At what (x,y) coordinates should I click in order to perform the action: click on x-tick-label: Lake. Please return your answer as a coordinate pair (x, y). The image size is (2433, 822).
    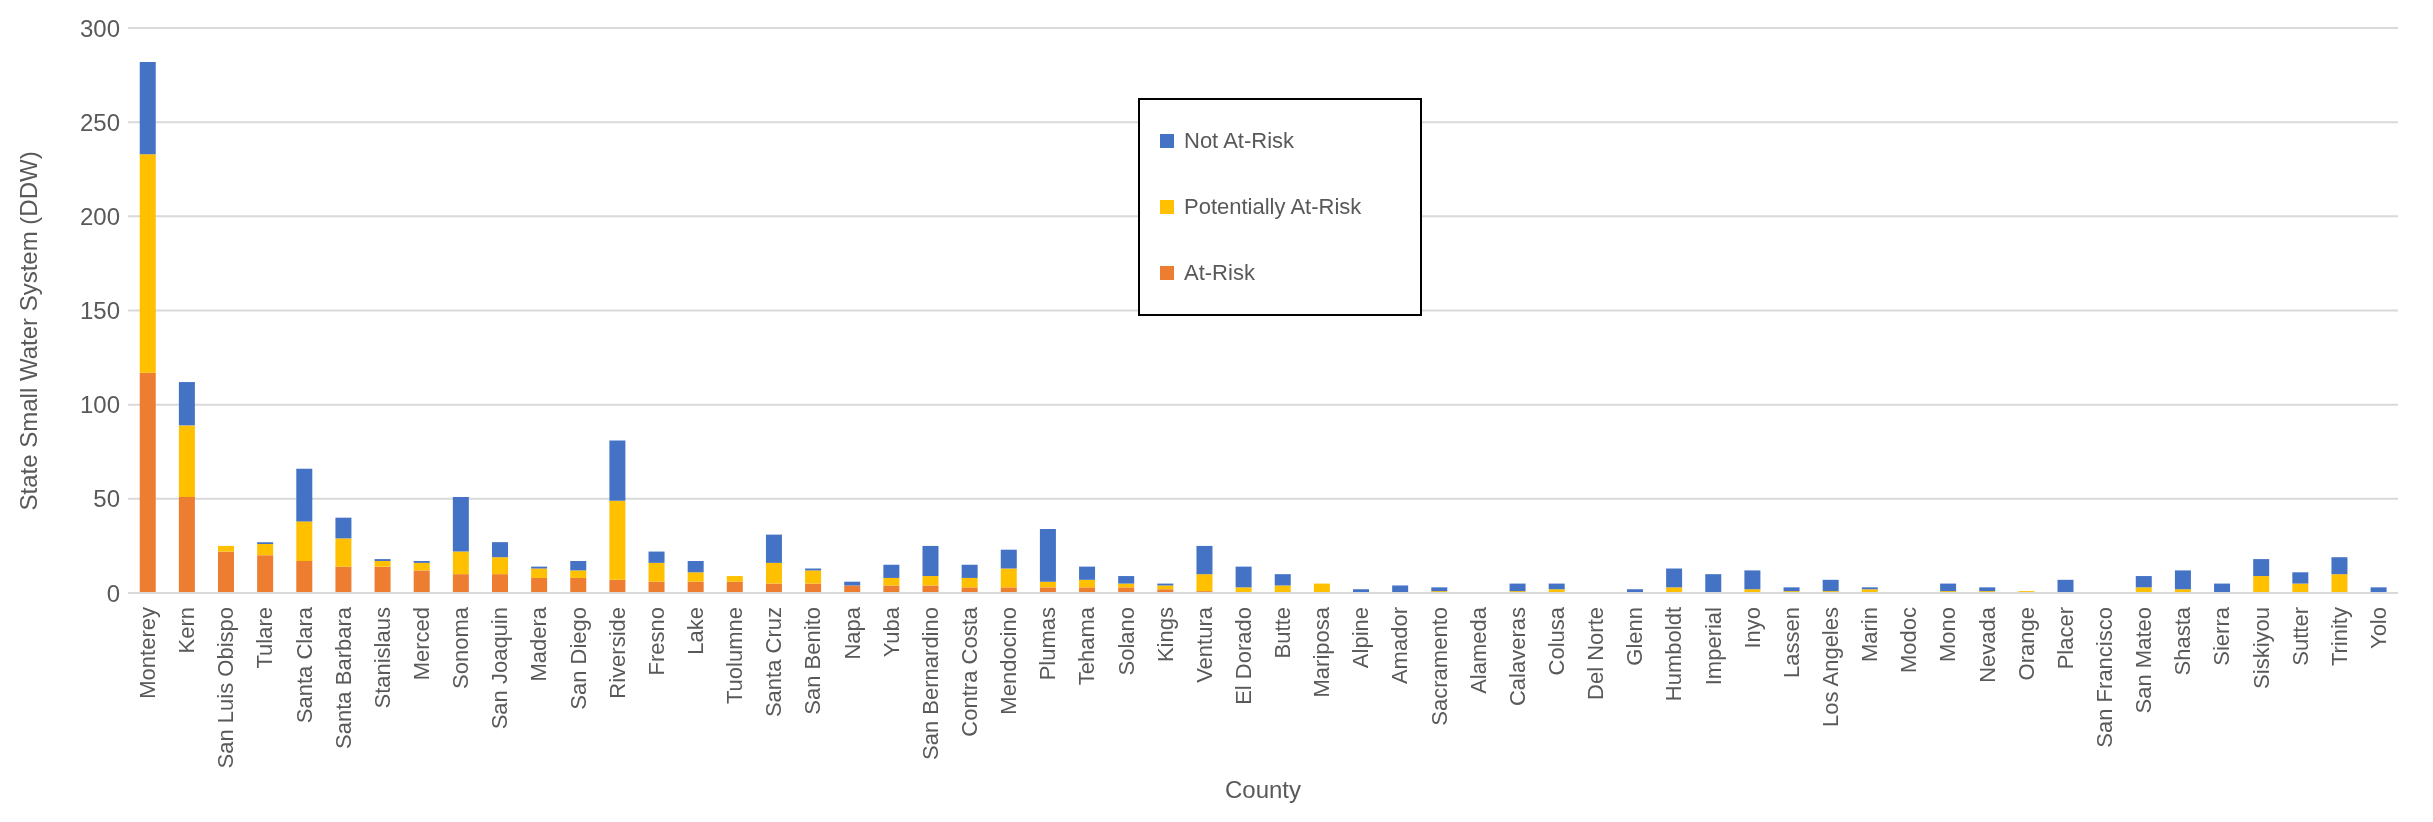
    Looking at the image, I should click on (695, 631).